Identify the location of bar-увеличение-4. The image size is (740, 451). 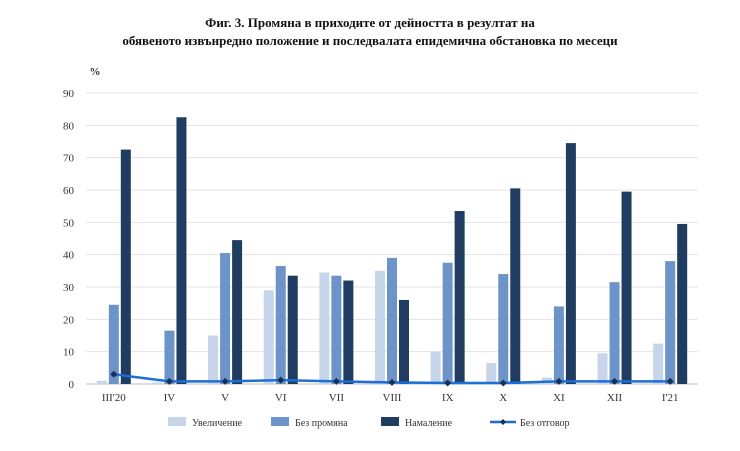
(324, 328).